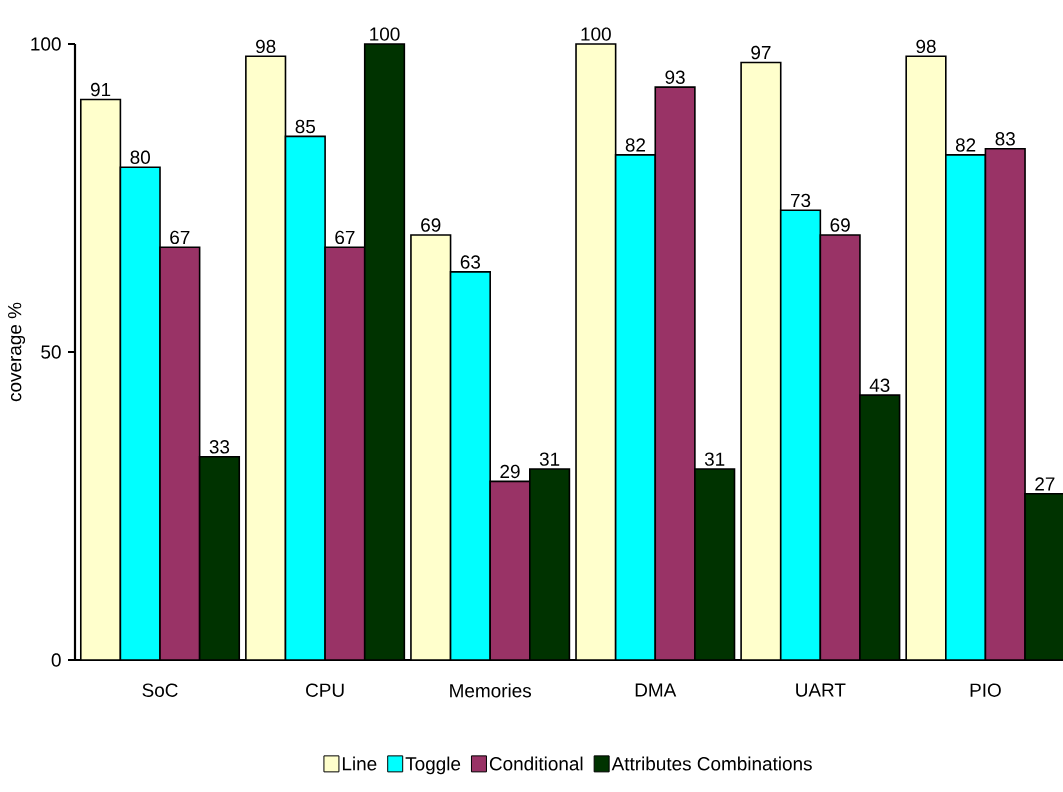  Describe the element at coordinates (56, 660) in the screenshot. I see `y-tick-label: 0` at that location.